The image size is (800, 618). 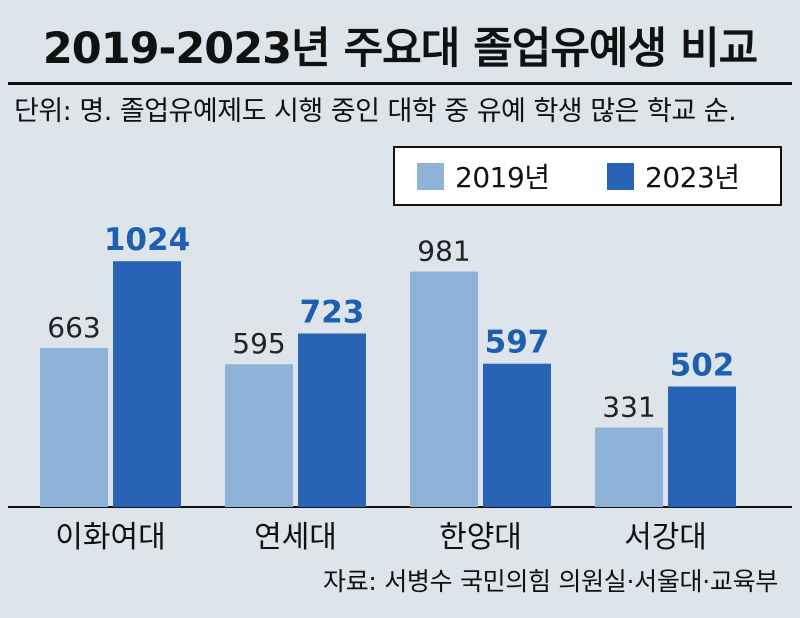 I want to click on value-label-이화여대-2019: 663, so click(x=73, y=327).